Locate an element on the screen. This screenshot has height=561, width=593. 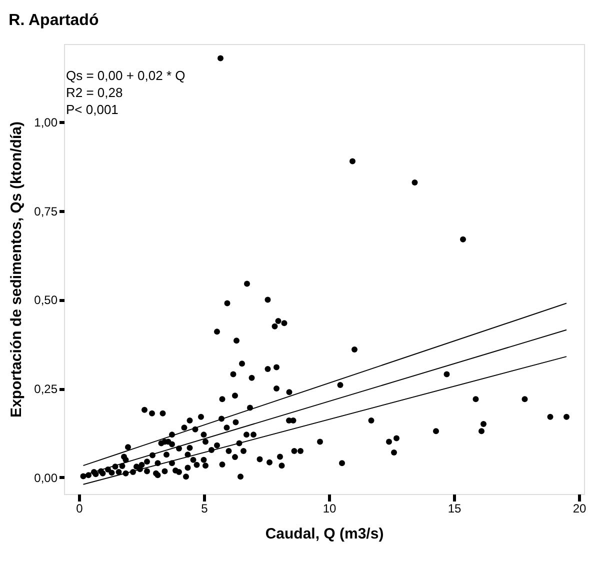
x-tick-label: 20 is located at coordinates (579, 509).